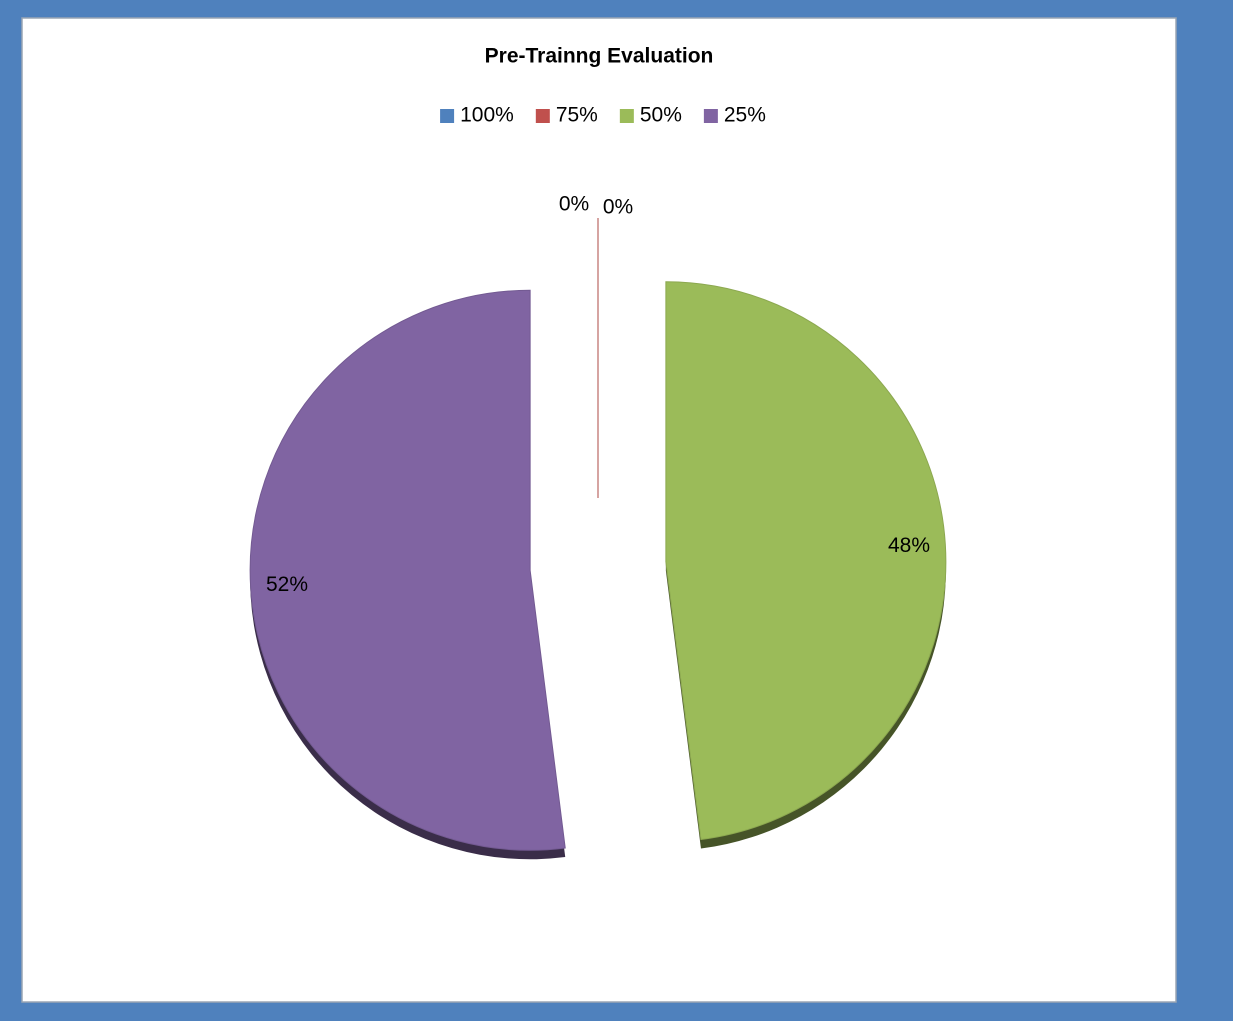 This screenshot has width=1233, height=1026. I want to click on chart-title: Pre-Trainng Evaluation, so click(599, 56).